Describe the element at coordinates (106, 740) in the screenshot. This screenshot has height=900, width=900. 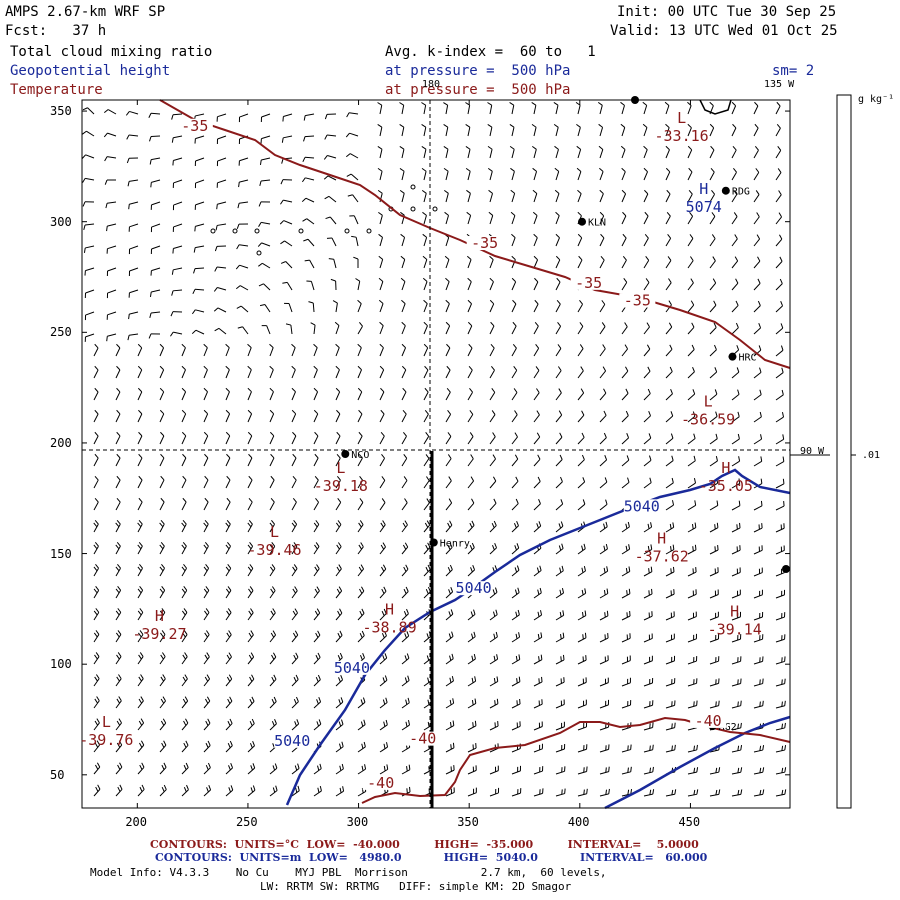
I see `extremum-value: -39.76` at that location.